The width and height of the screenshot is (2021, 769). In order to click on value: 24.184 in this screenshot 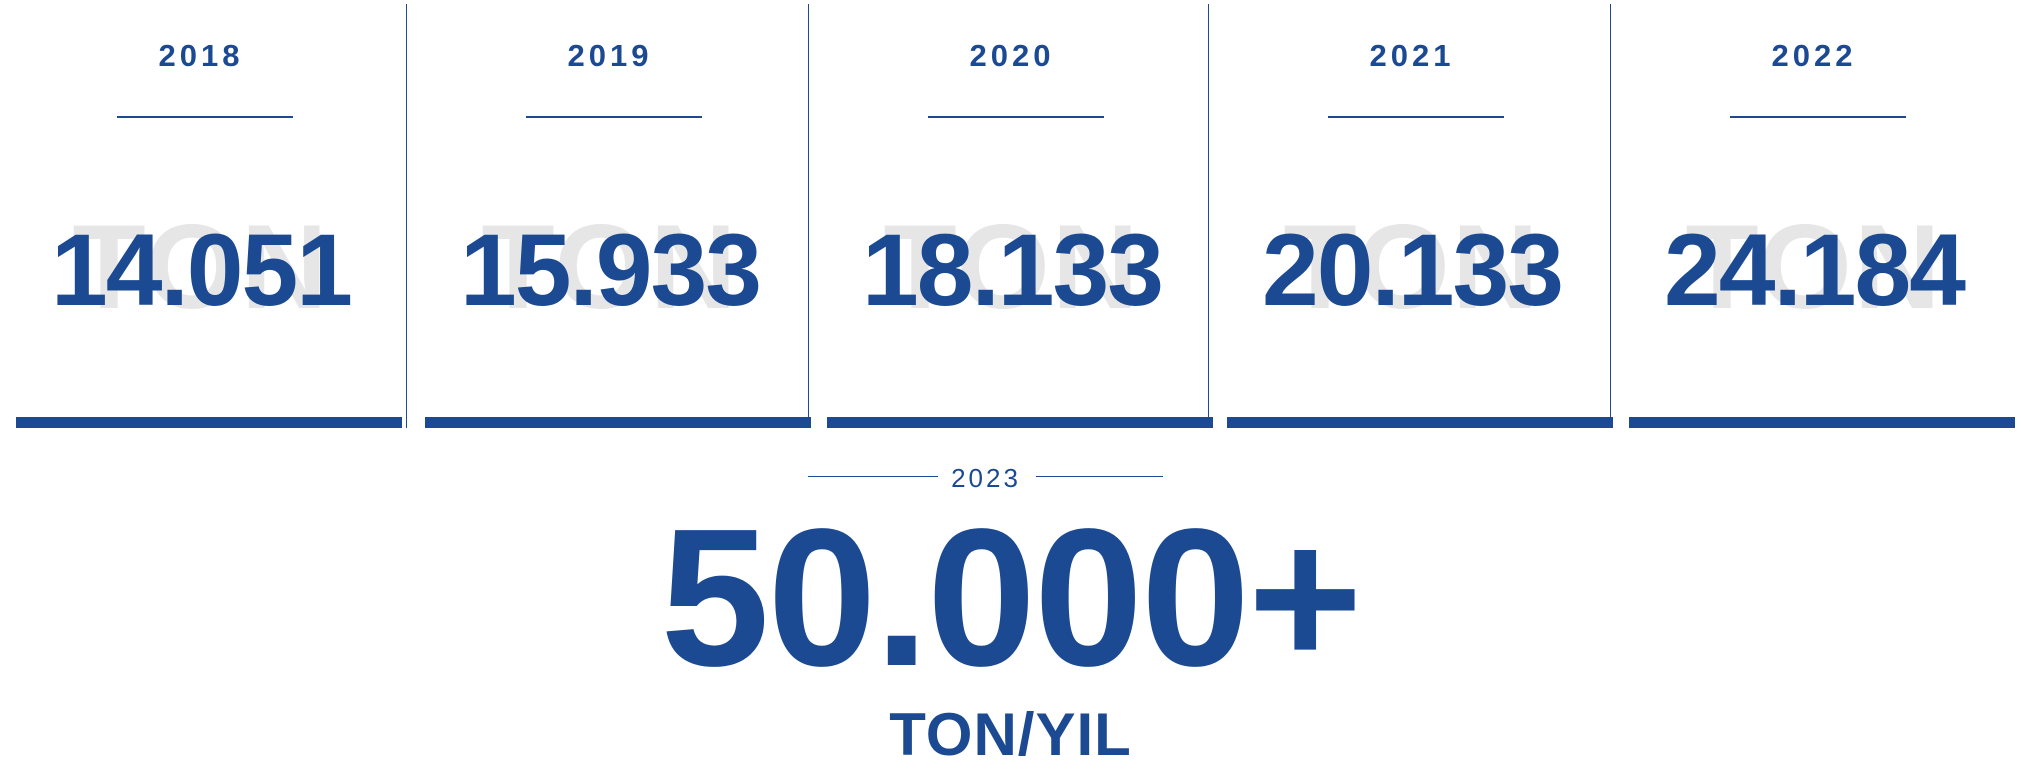, I will do `click(1815, 270)`.